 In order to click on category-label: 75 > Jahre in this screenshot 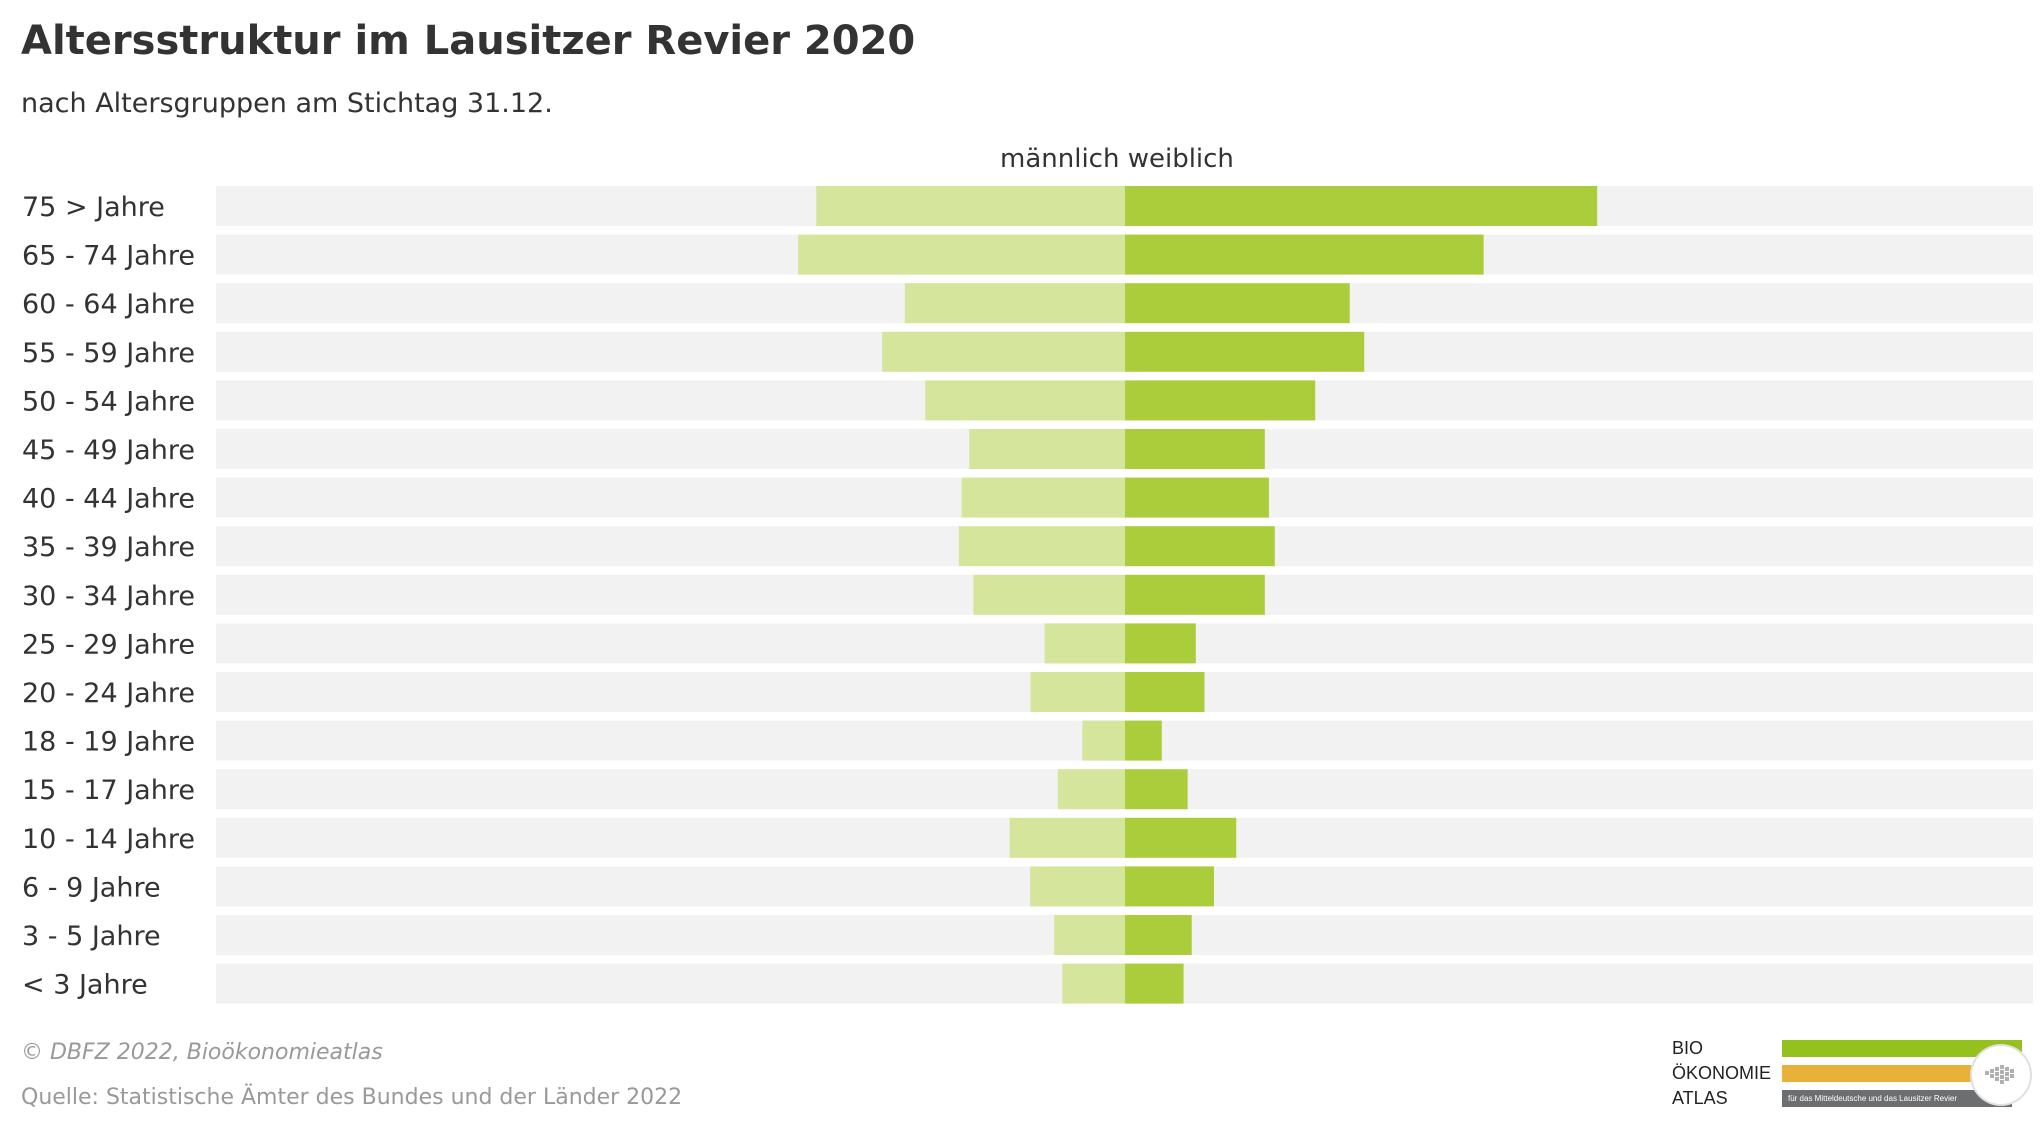, I will do `click(93, 207)`.